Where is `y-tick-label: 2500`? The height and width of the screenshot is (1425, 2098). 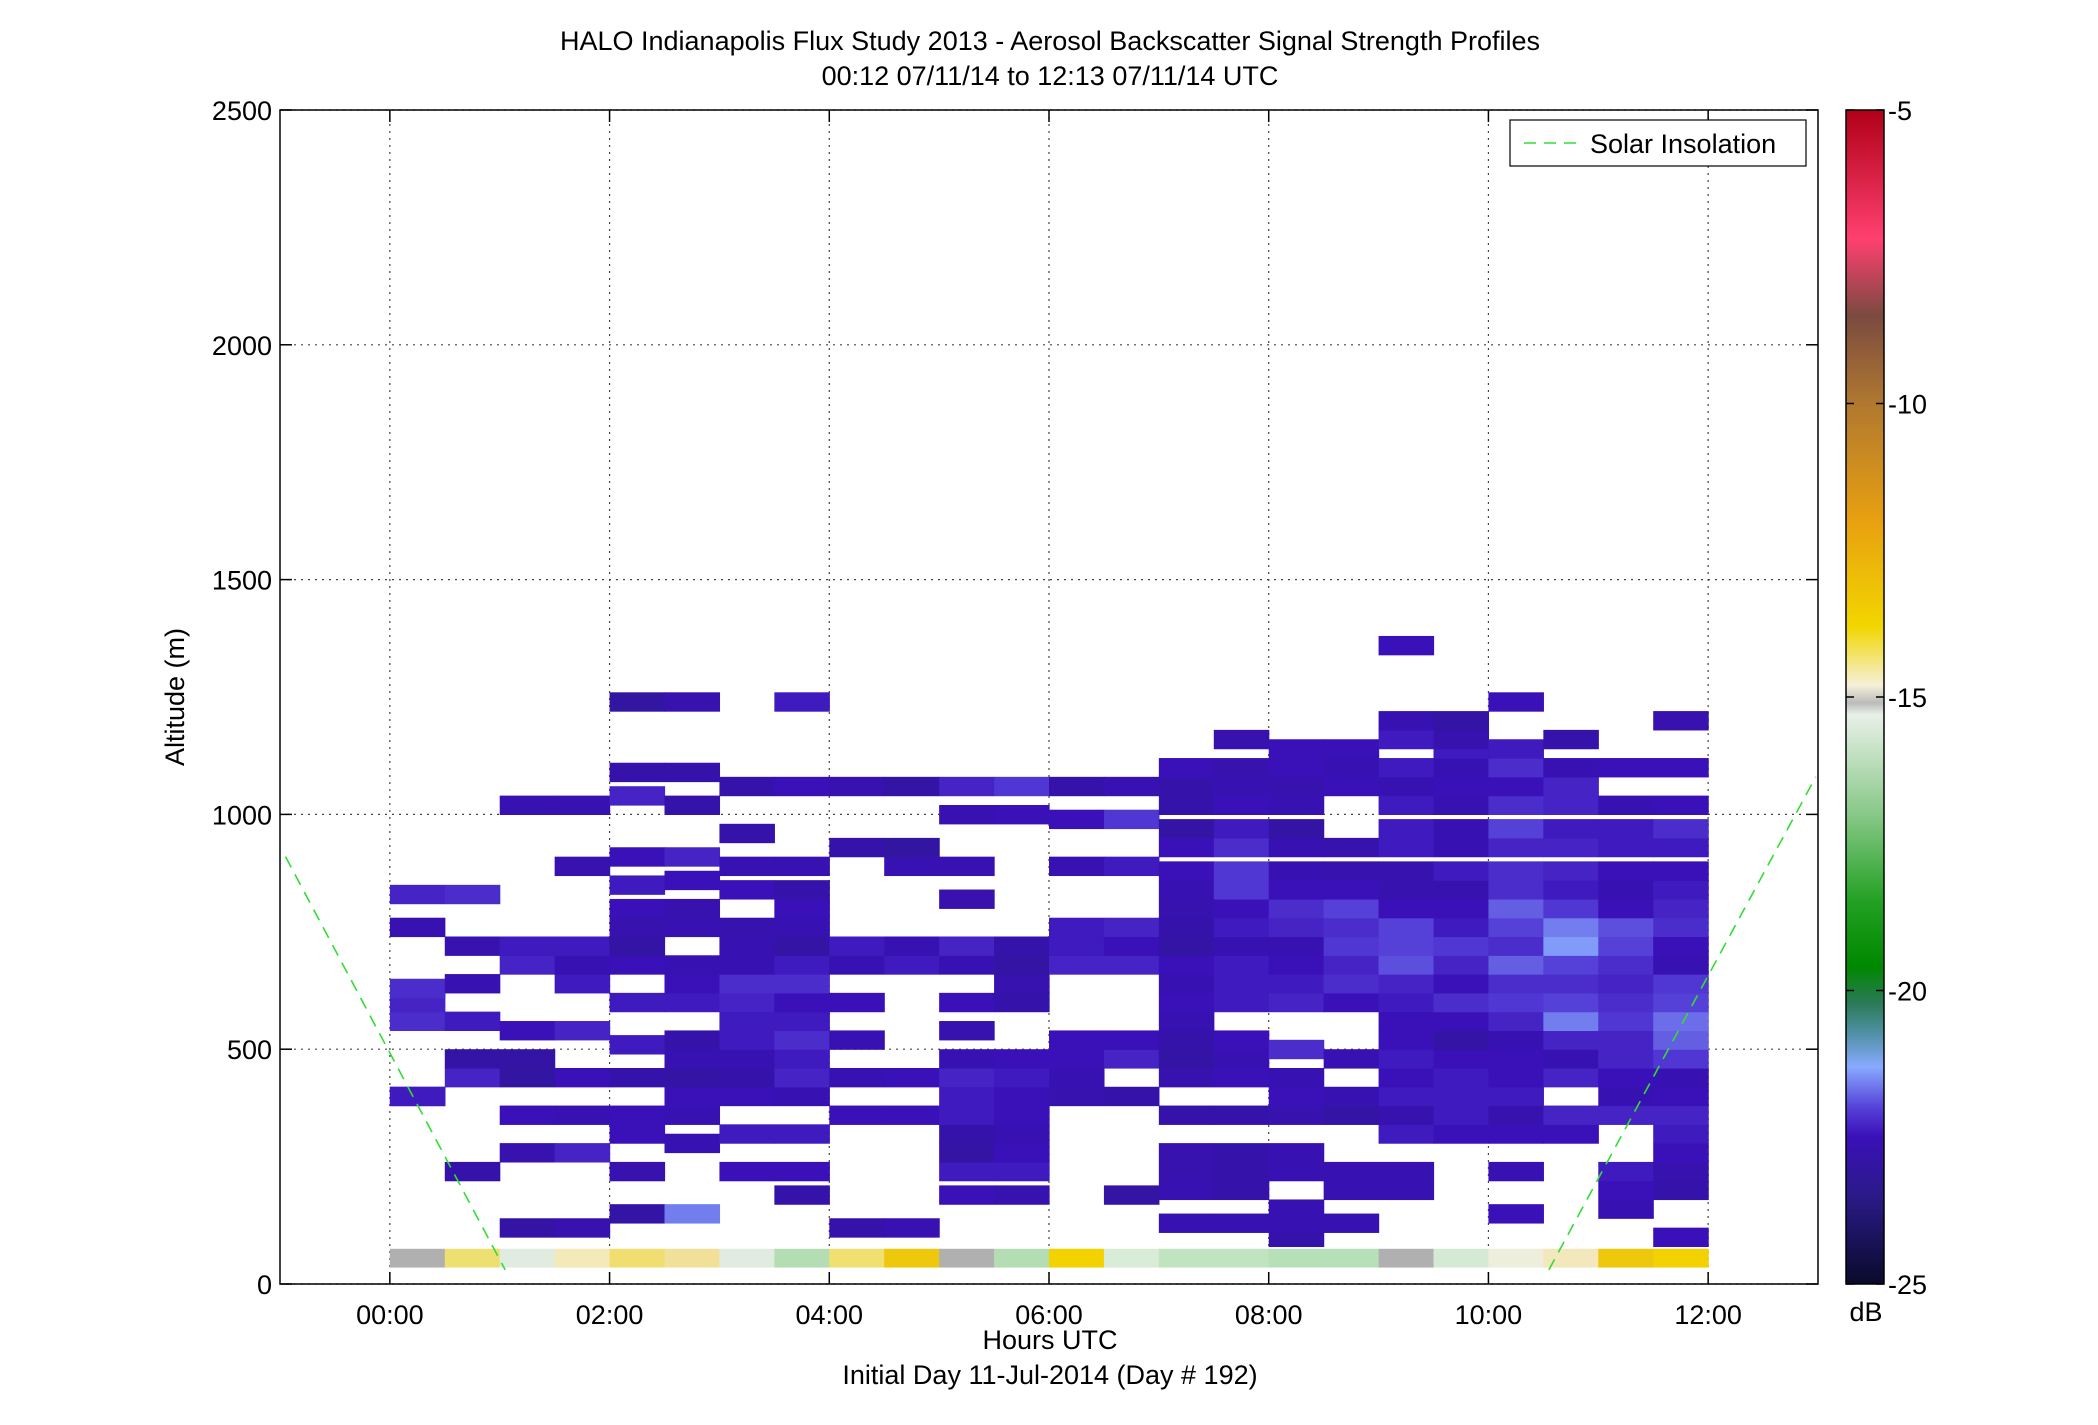
y-tick-label: 2500 is located at coordinates (242, 111).